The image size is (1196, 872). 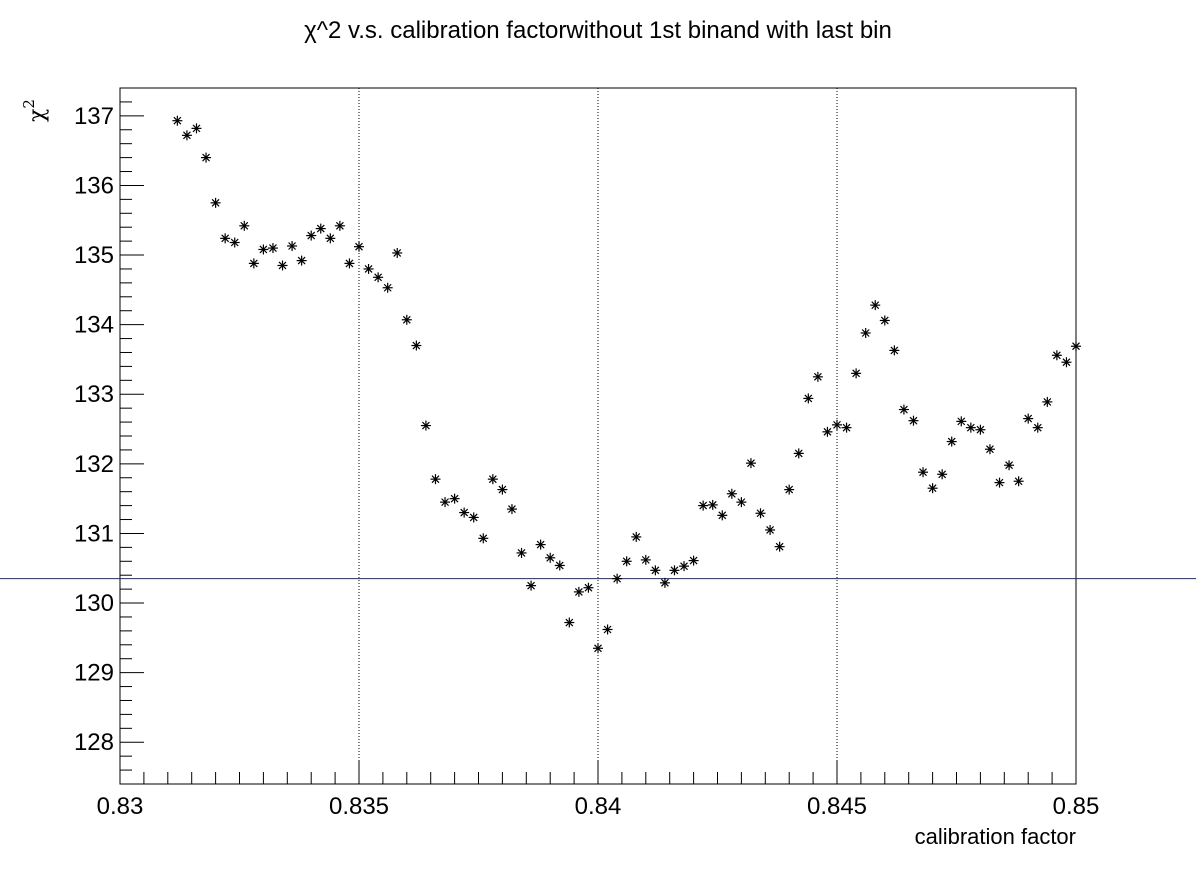 I want to click on x-axis-label: calibration factor, so click(x=995, y=836).